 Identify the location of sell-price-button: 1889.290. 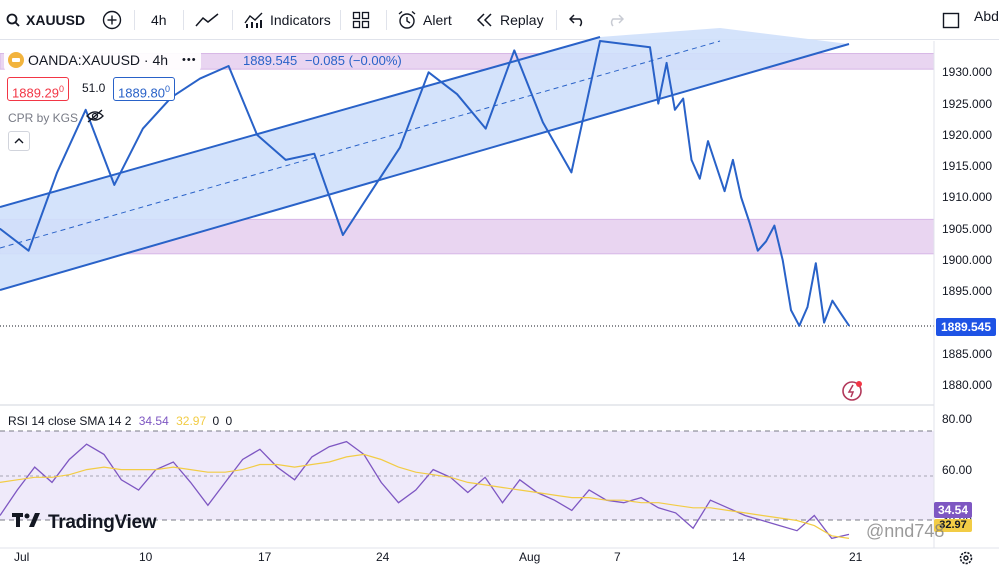
(38, 89).